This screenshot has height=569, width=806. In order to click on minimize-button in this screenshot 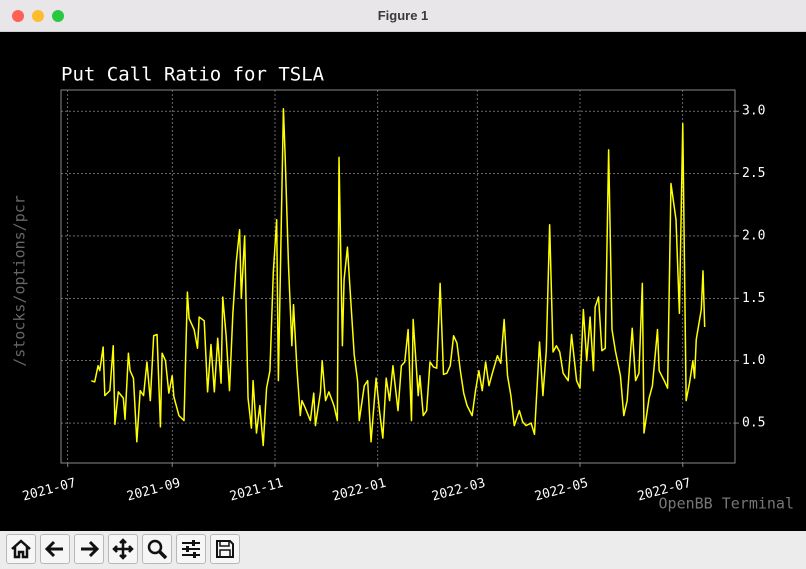, I will do `click(38, 16)`.